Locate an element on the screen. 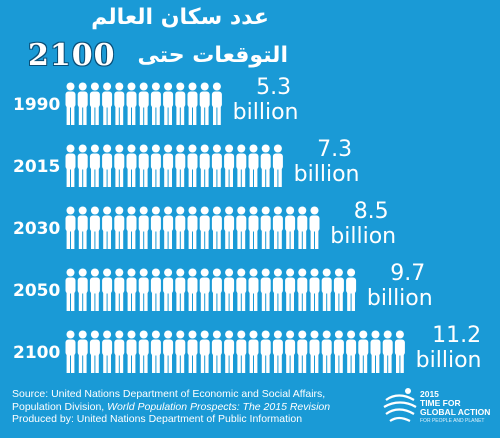 The image size is (500, 438). chart-subtitle: 2100 التوقعات حتى is located at coordinates (153, 56).